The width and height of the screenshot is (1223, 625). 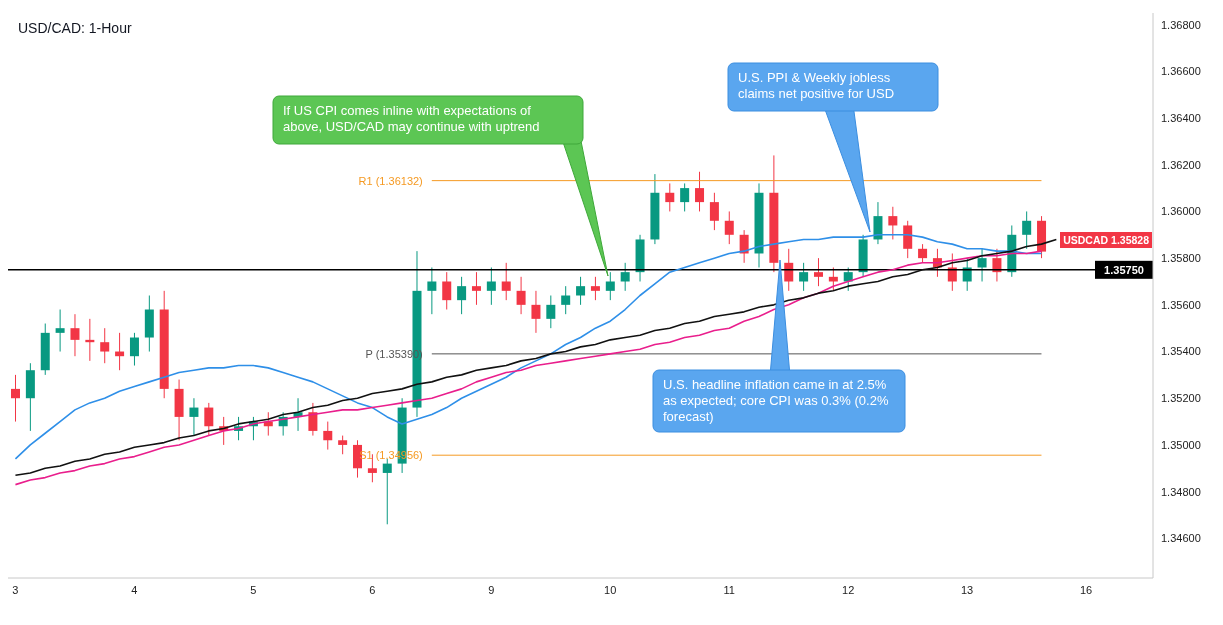 I want to click on y-tick-label: 1.35000, so click(x=1181, y=444).